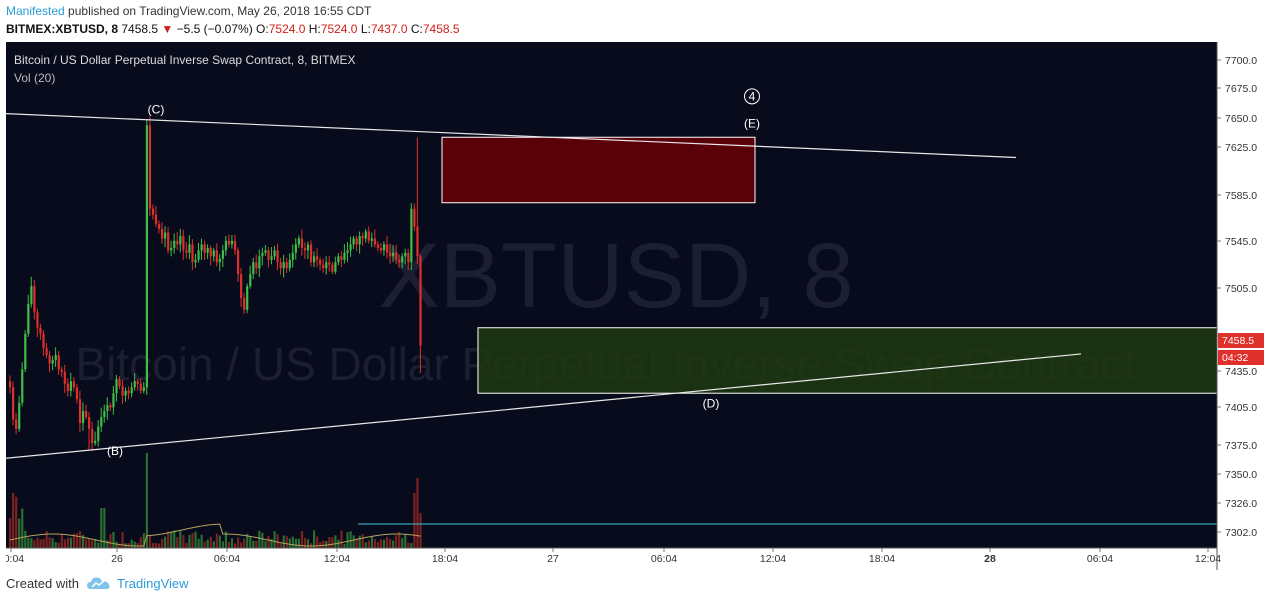 The height and width of the screenshot is (602, 1270). What do you see at coordinates (752, 124) in the screenshot?
I see `wave-label: (E)` at bounding box center [752, 124].